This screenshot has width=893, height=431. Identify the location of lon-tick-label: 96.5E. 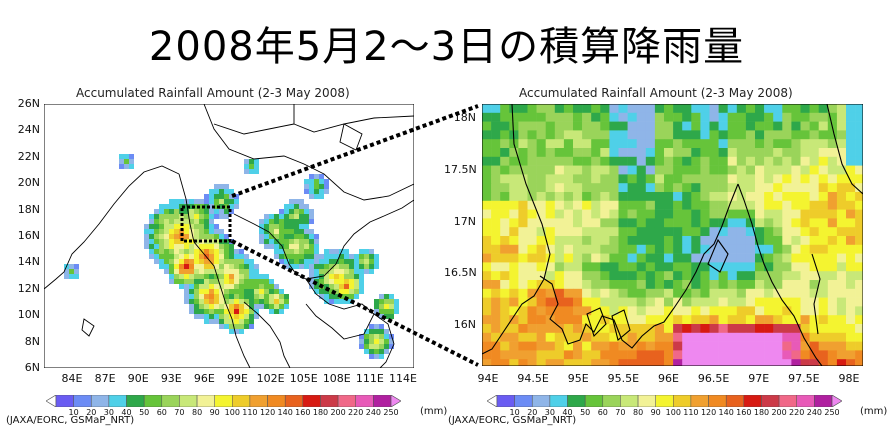
(713, 378).